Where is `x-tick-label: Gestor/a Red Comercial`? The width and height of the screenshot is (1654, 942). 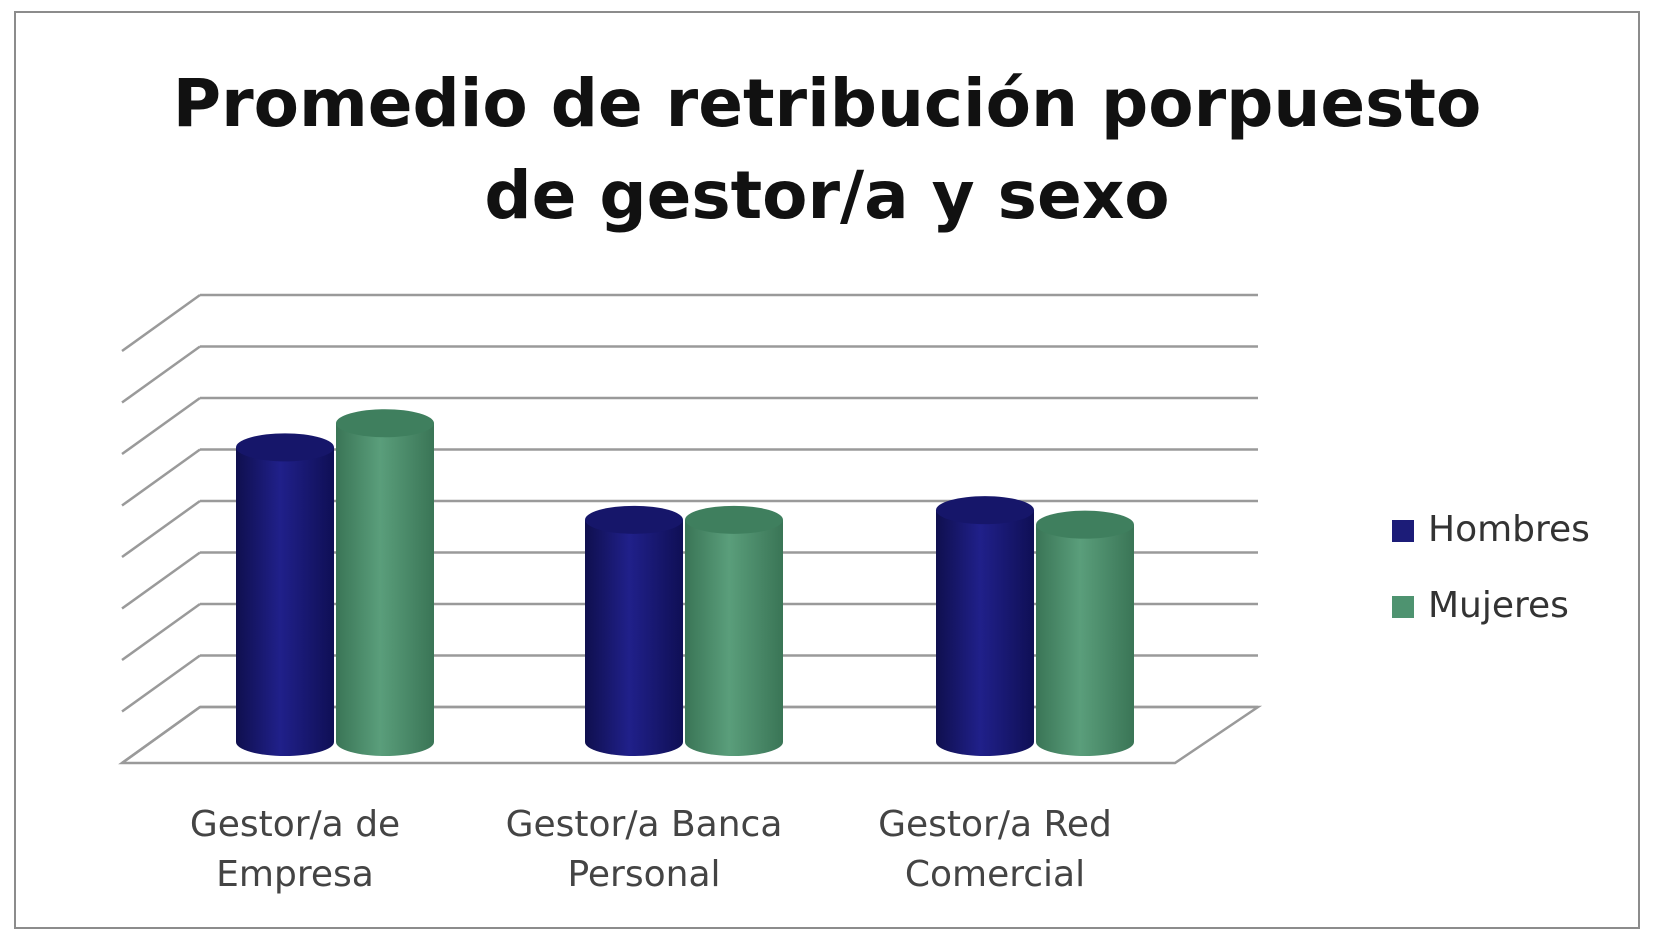
x-tick-label: Gestor/a Red Comercial is located at coordinates (995, 850).